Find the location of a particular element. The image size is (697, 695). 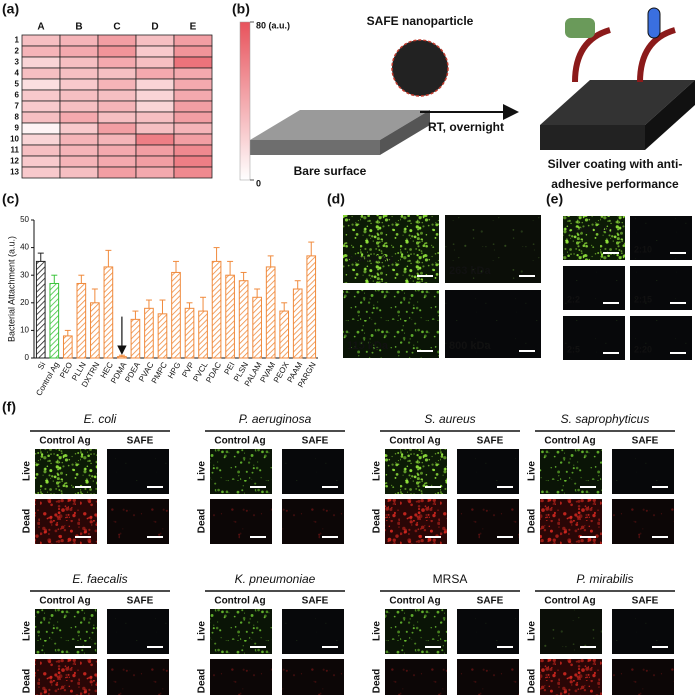

y-tick-label: 20 is located at coordinates (24, 302).